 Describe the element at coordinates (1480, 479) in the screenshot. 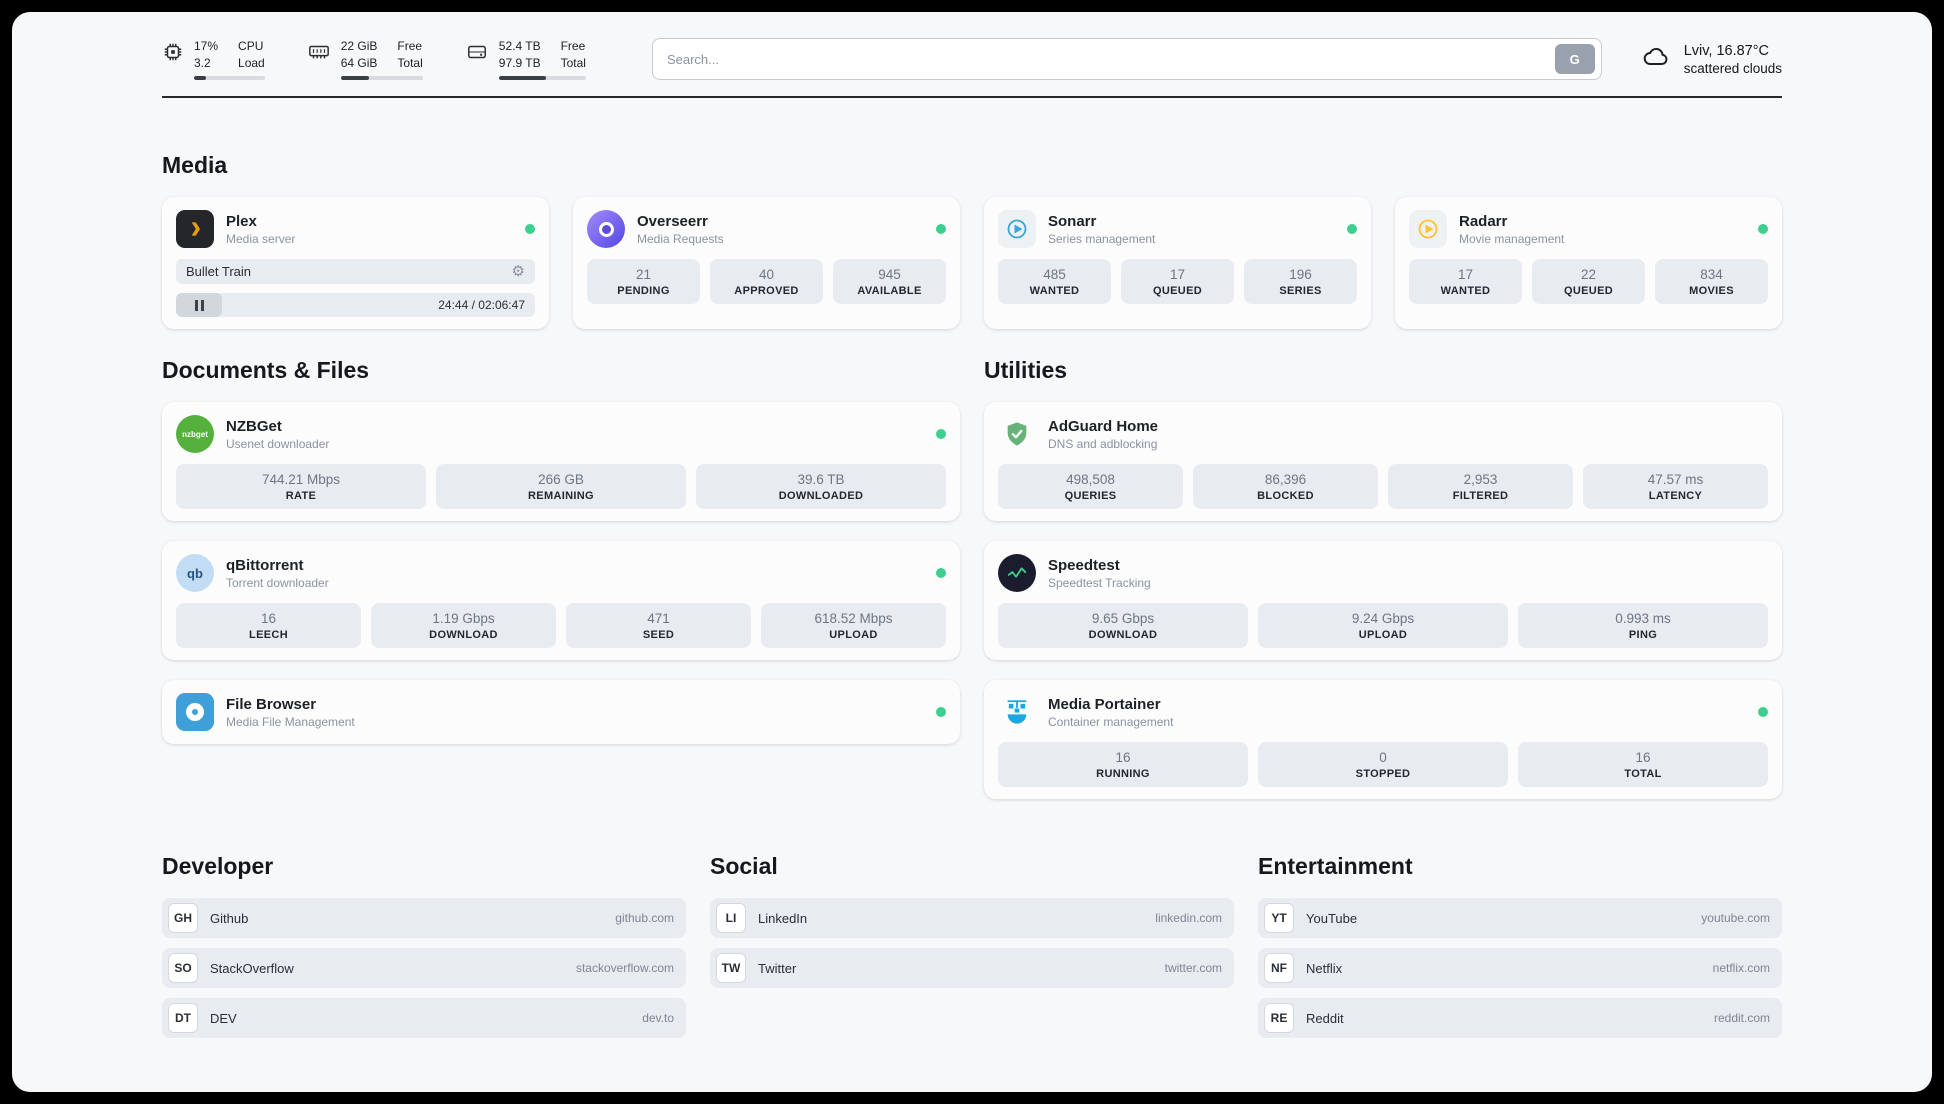

I see `stat-value: 2,953` at that location.